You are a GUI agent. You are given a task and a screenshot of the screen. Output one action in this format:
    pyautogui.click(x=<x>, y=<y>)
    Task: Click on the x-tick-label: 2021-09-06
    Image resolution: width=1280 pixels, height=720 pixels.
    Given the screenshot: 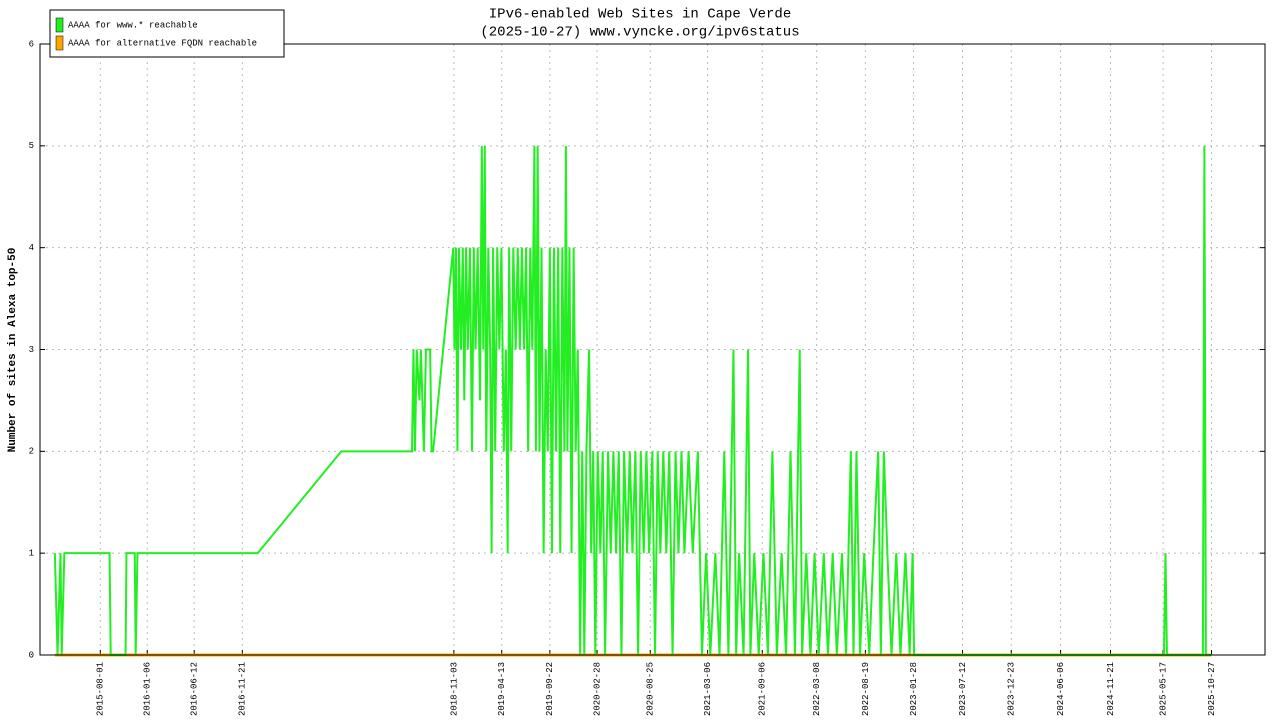 What is the action you would take?
    pyautogui.click(x=763, y=689)
    